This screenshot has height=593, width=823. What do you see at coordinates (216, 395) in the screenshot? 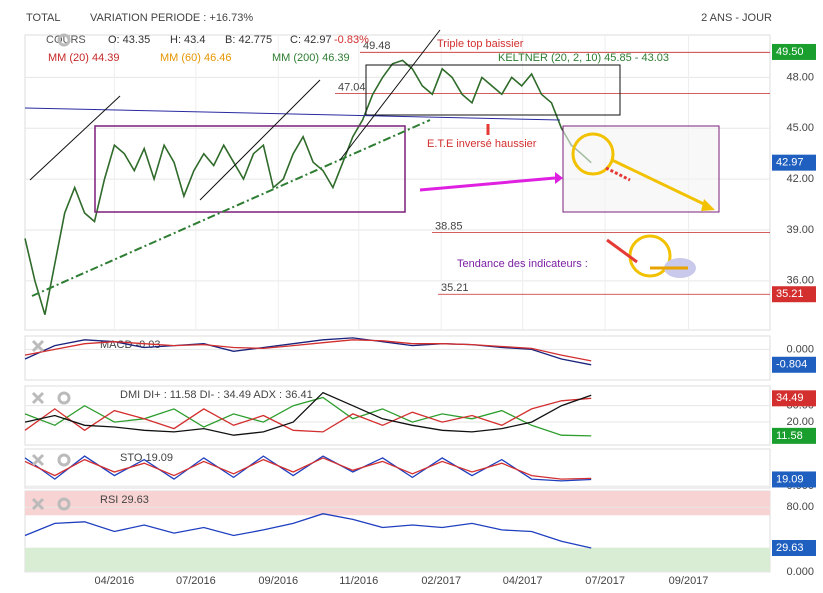
I see `indicator-label: DMI DI+ : 11.58 DI- : 34.49 ADX : 36.41` at bounding box center [216, 395].